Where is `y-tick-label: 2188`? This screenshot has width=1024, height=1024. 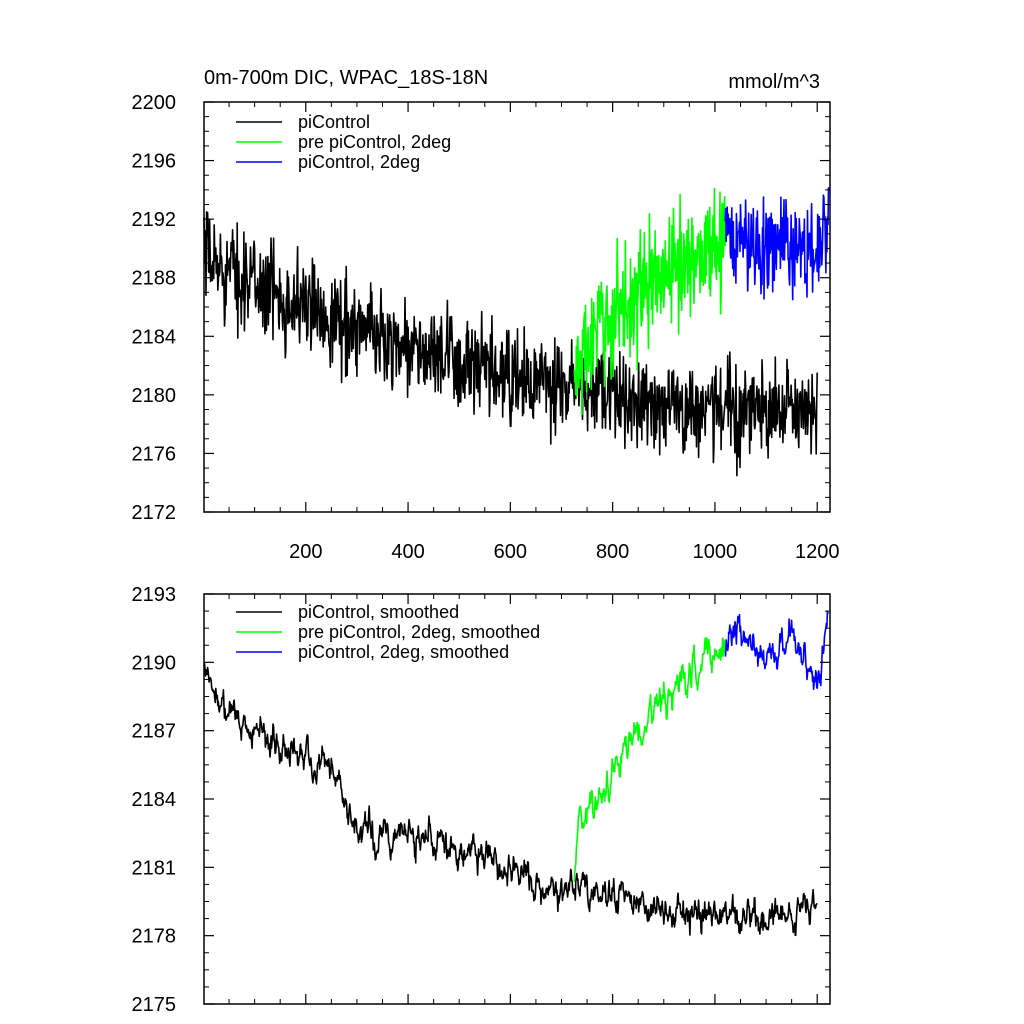 y-tick-label: 2188 is located at coordinates (154, 279).